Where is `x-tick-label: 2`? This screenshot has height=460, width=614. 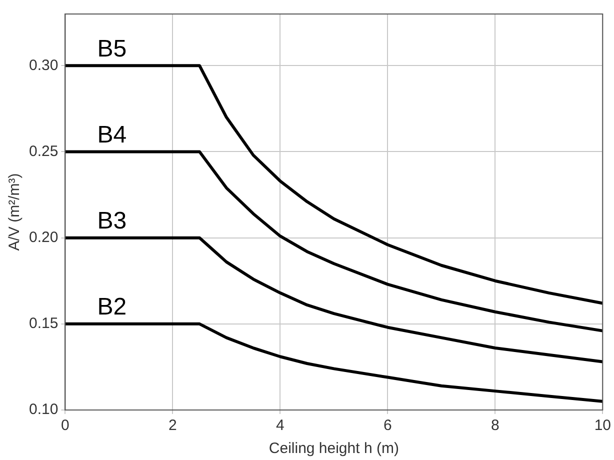 x-tick-label: 2 is located at coordinates (172, 425).